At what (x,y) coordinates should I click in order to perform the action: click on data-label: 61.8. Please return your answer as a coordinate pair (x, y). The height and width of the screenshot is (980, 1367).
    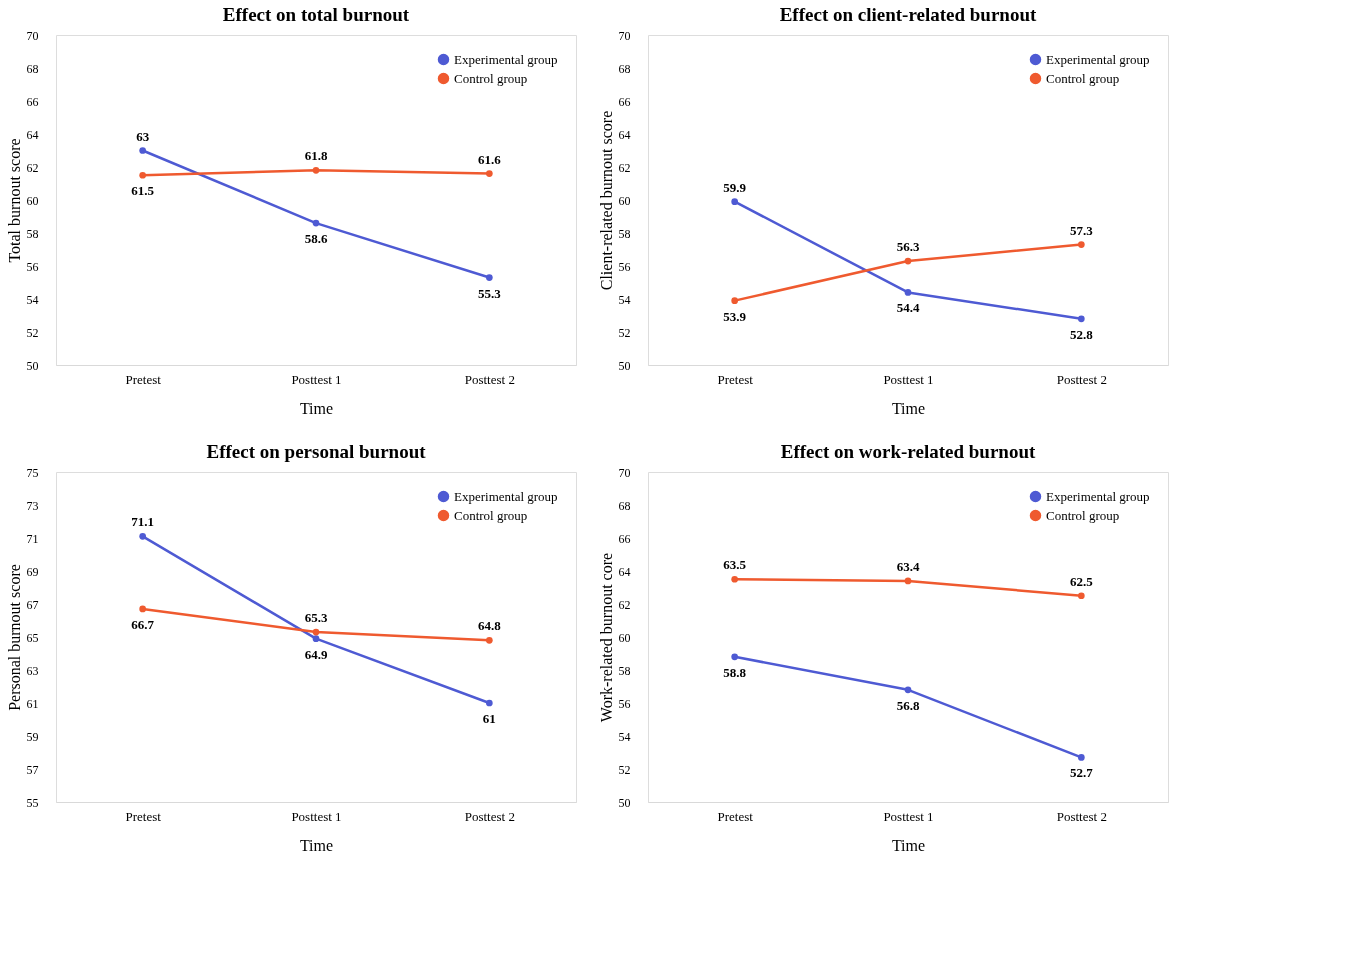
    Looking at the image, I should click on (316, 156).